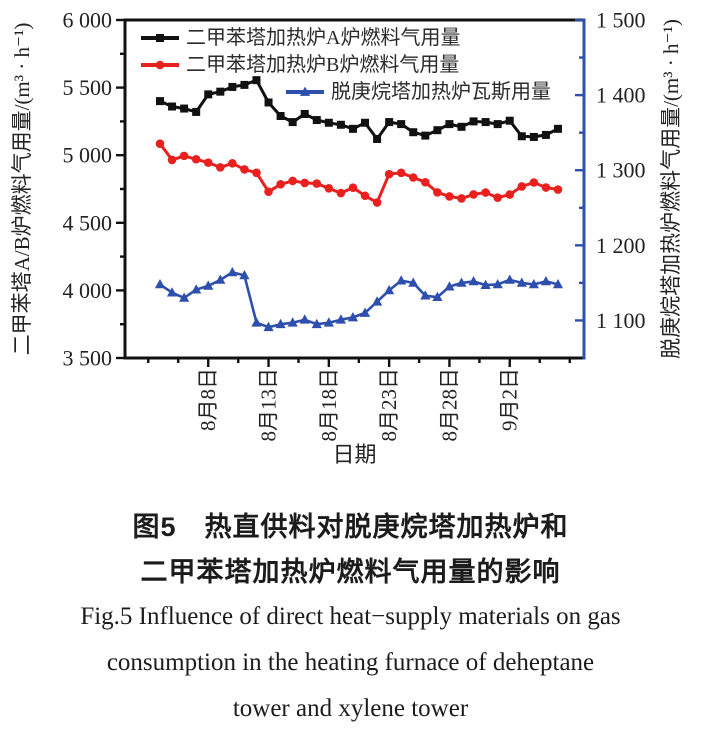 Image resolution: width=701 pixels, height=734 pixels. I want to click on legend-entry-2: 脱庚烷塔加热炉瓦斯用量, so click(418, 91).